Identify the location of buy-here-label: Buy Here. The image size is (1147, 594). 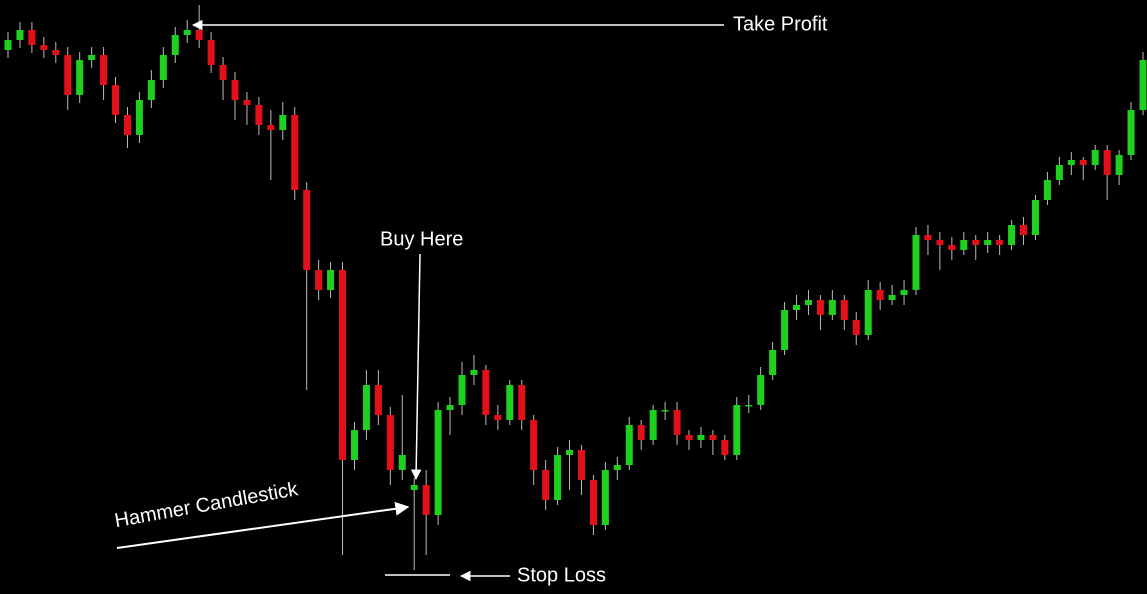
(421, 239).